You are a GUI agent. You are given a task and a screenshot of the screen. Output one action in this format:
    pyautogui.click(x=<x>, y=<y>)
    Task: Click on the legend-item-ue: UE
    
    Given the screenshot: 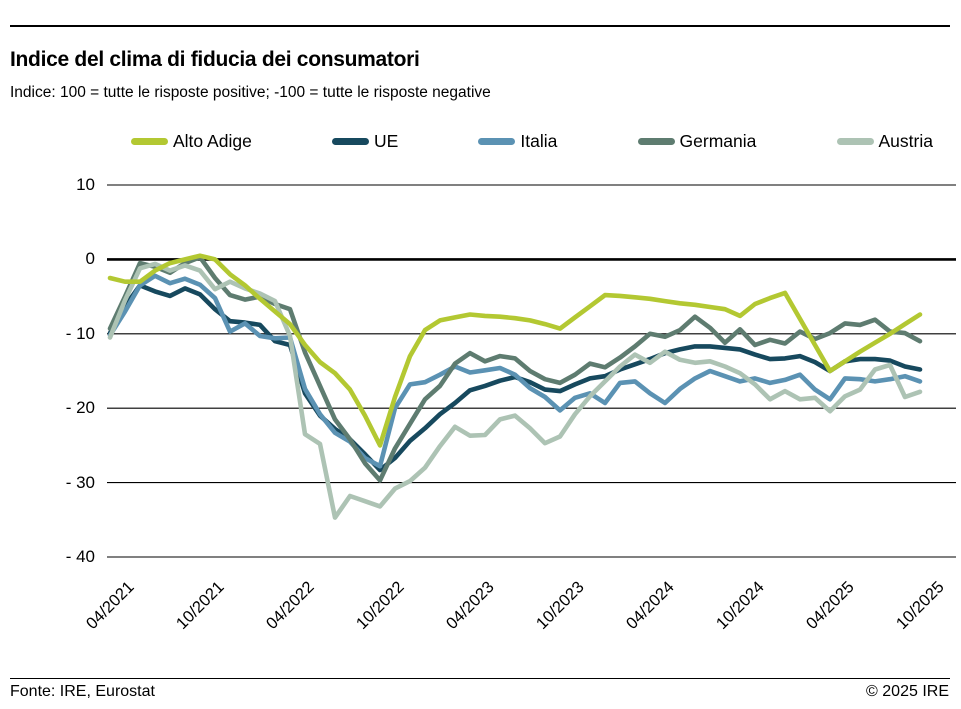 What is the action you would take?
    pyautogui.click(x=365, y=141)
    